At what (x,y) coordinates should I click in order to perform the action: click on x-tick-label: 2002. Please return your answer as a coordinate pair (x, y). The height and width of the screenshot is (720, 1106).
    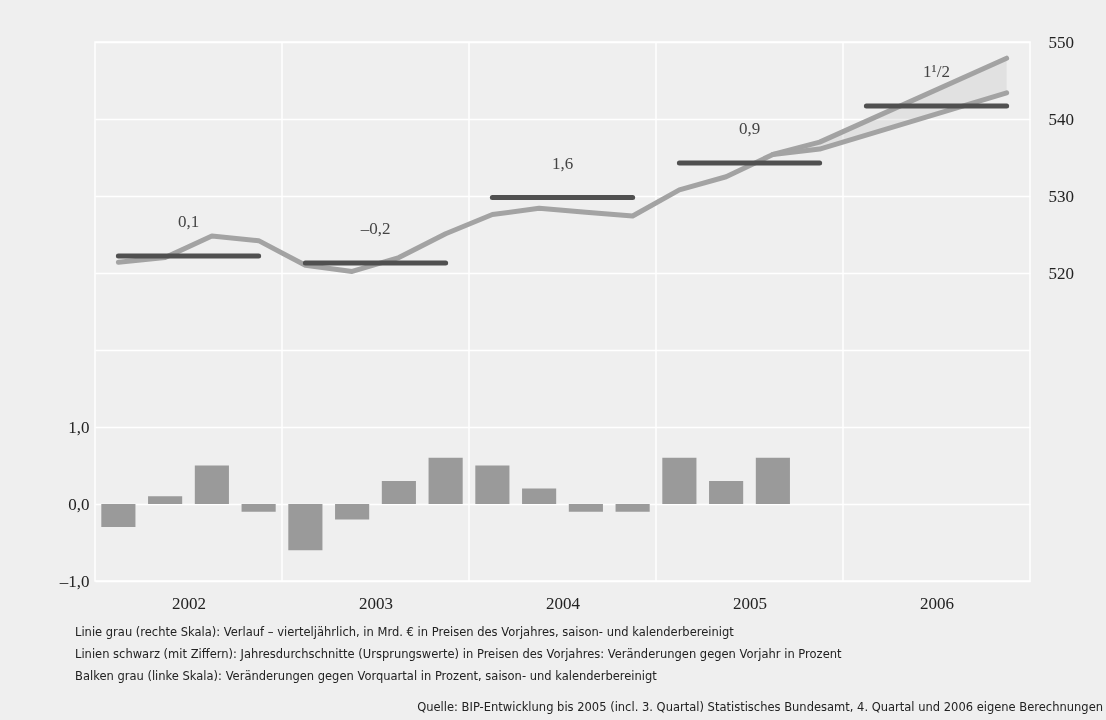
    Looking at the image, I should click on (189, 603).